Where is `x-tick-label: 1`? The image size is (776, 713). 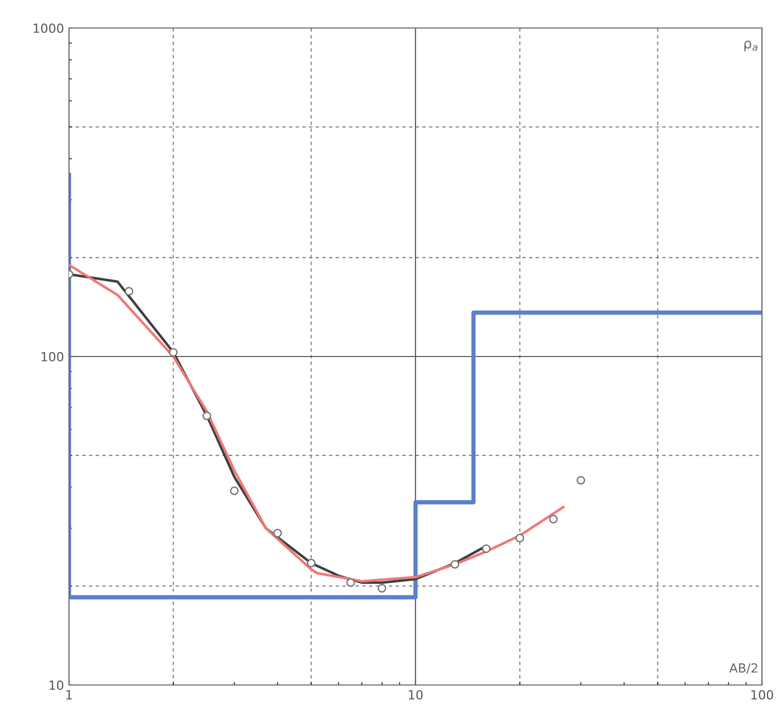
x-tick-label: 1 is located at coordinates (69, 695).